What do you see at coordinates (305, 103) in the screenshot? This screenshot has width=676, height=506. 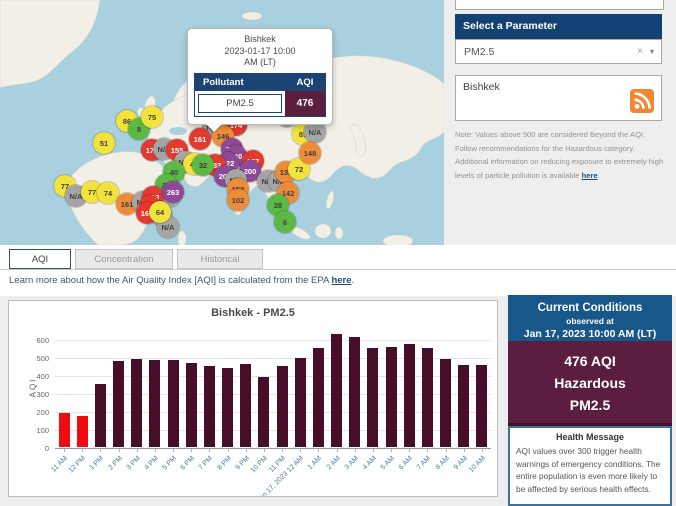 I see `popup-aqi-value: 476` at bounding box center [305, 103].